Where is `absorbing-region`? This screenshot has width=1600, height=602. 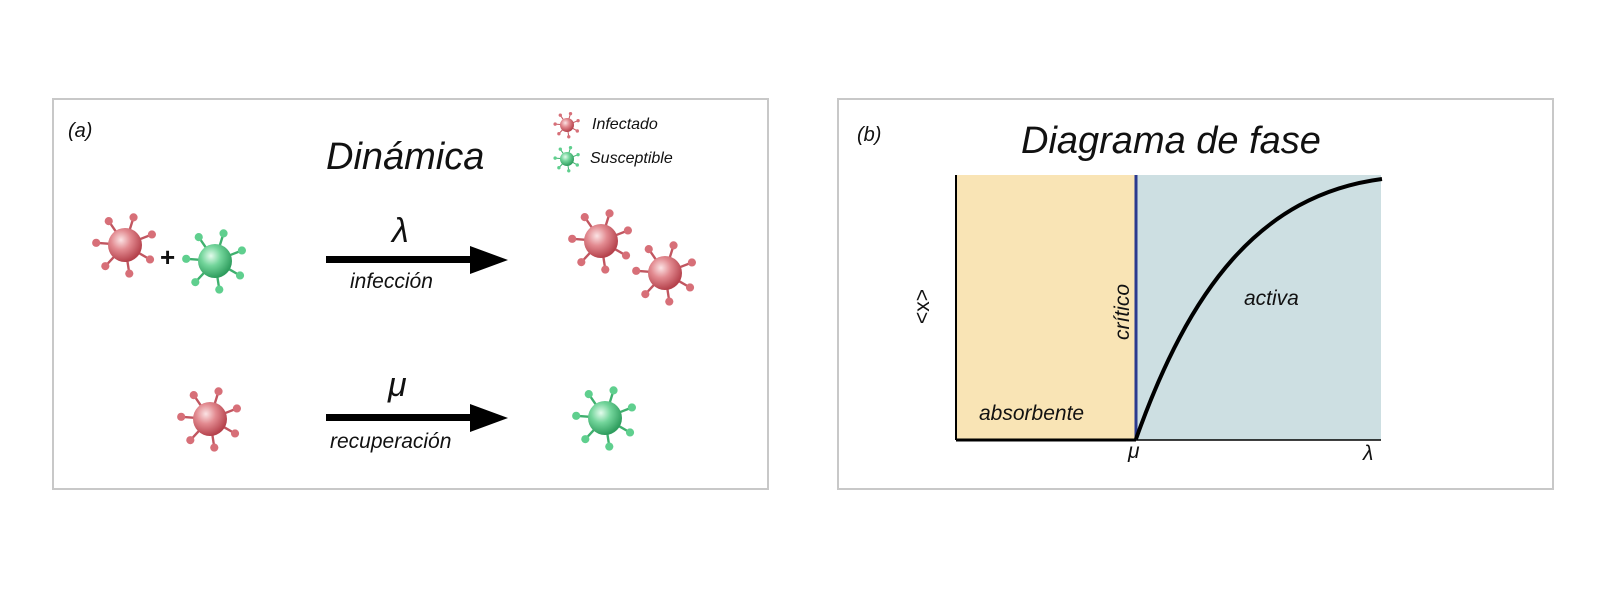 absorbing-region is located at coordinates (1045, 307).